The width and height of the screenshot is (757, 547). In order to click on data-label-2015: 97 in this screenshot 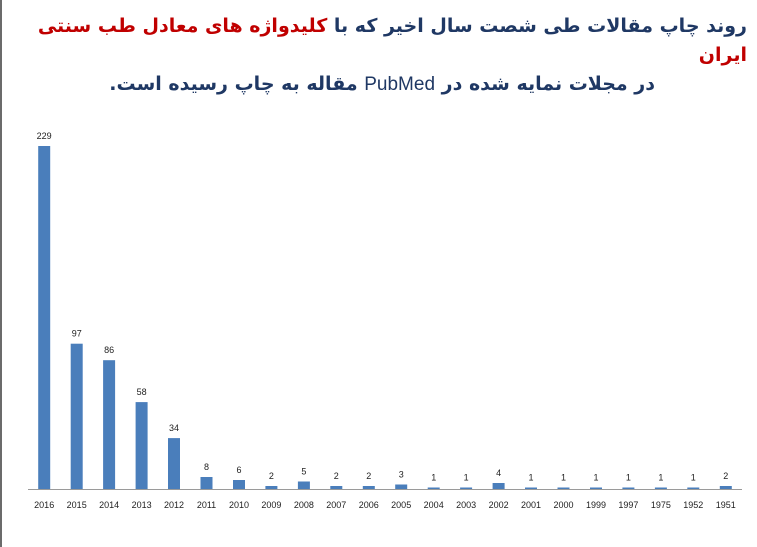, I will do `click(77, 334)`.